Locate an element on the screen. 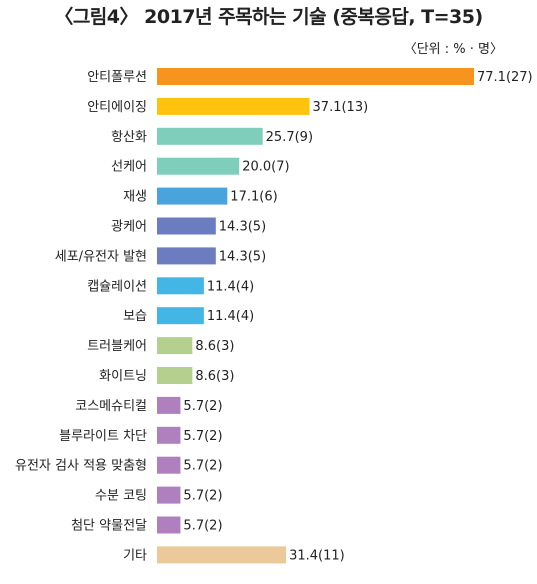  category-label: 보습 is located at coordinates (135, 316).